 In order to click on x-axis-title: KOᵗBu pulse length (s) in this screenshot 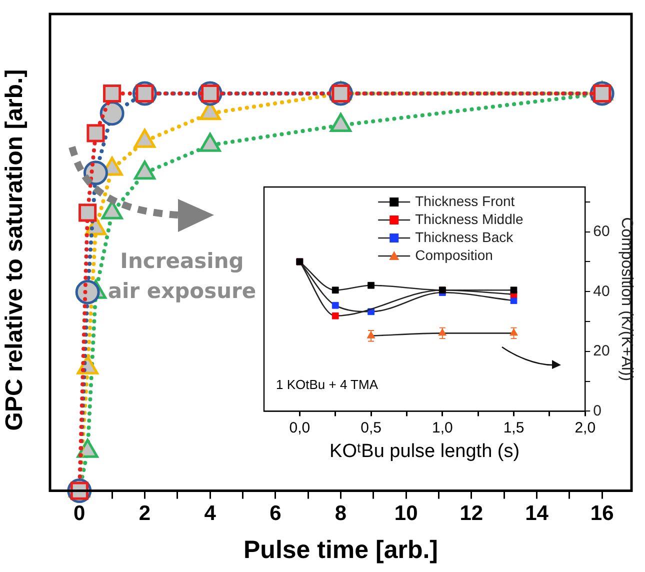, I will do `click(425, 451)`.